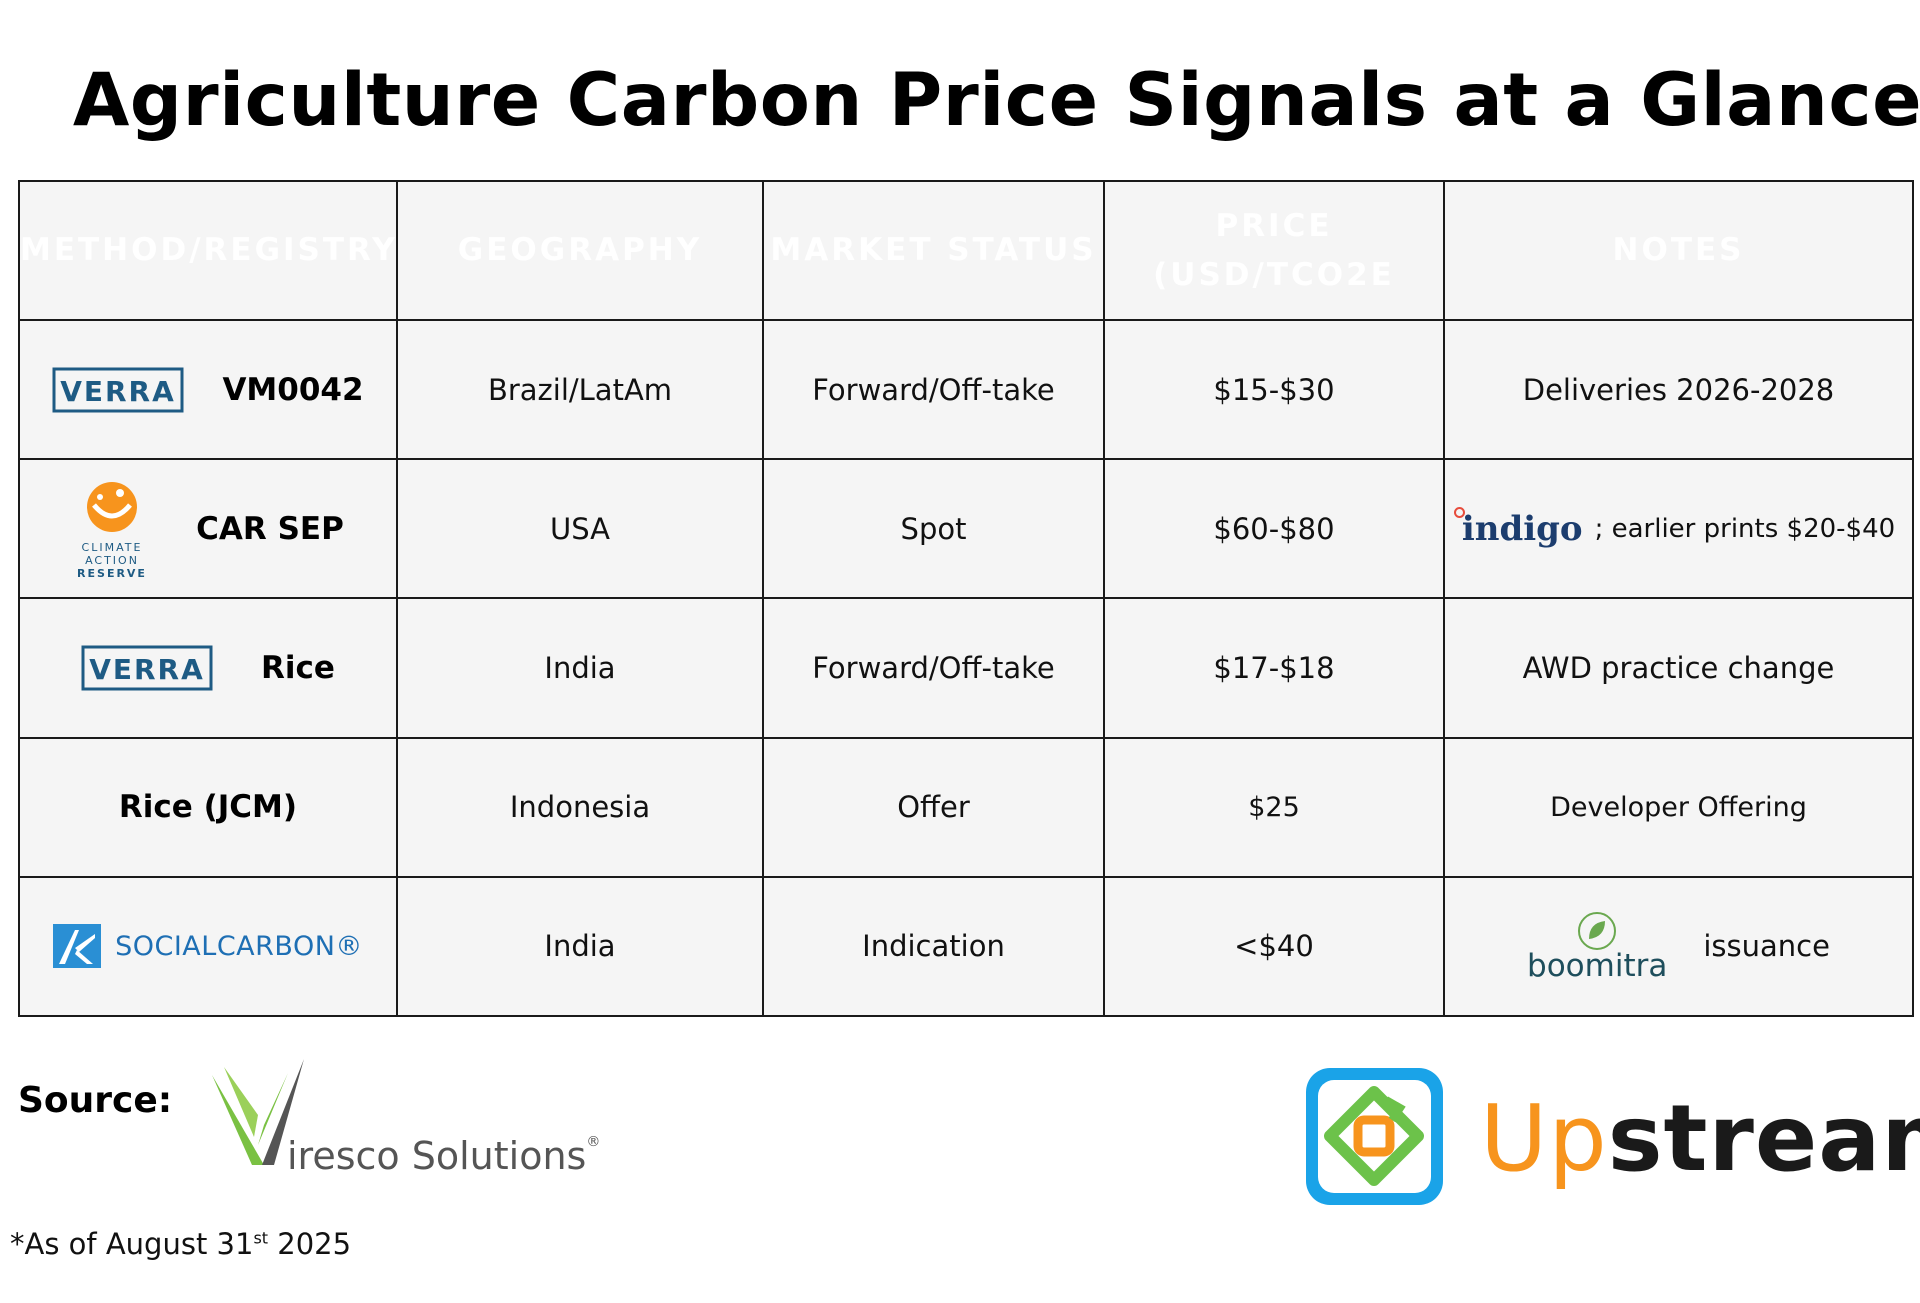 Image resolution: width=1920 pixels, height=1303 pixels. I want to click on notes-cell: indigo ; earlier prints $20-$40, so click(1678, 529).